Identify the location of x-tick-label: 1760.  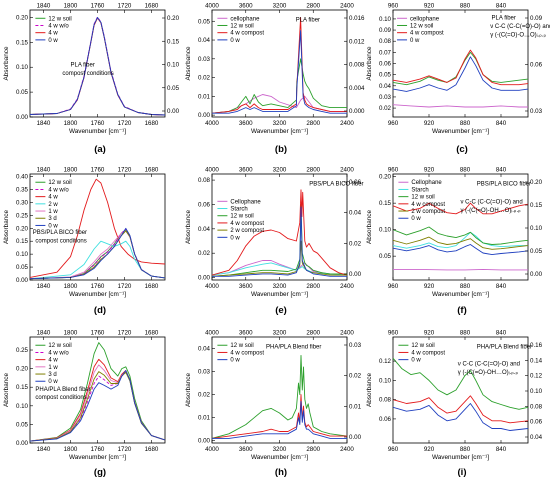
(98, 449).